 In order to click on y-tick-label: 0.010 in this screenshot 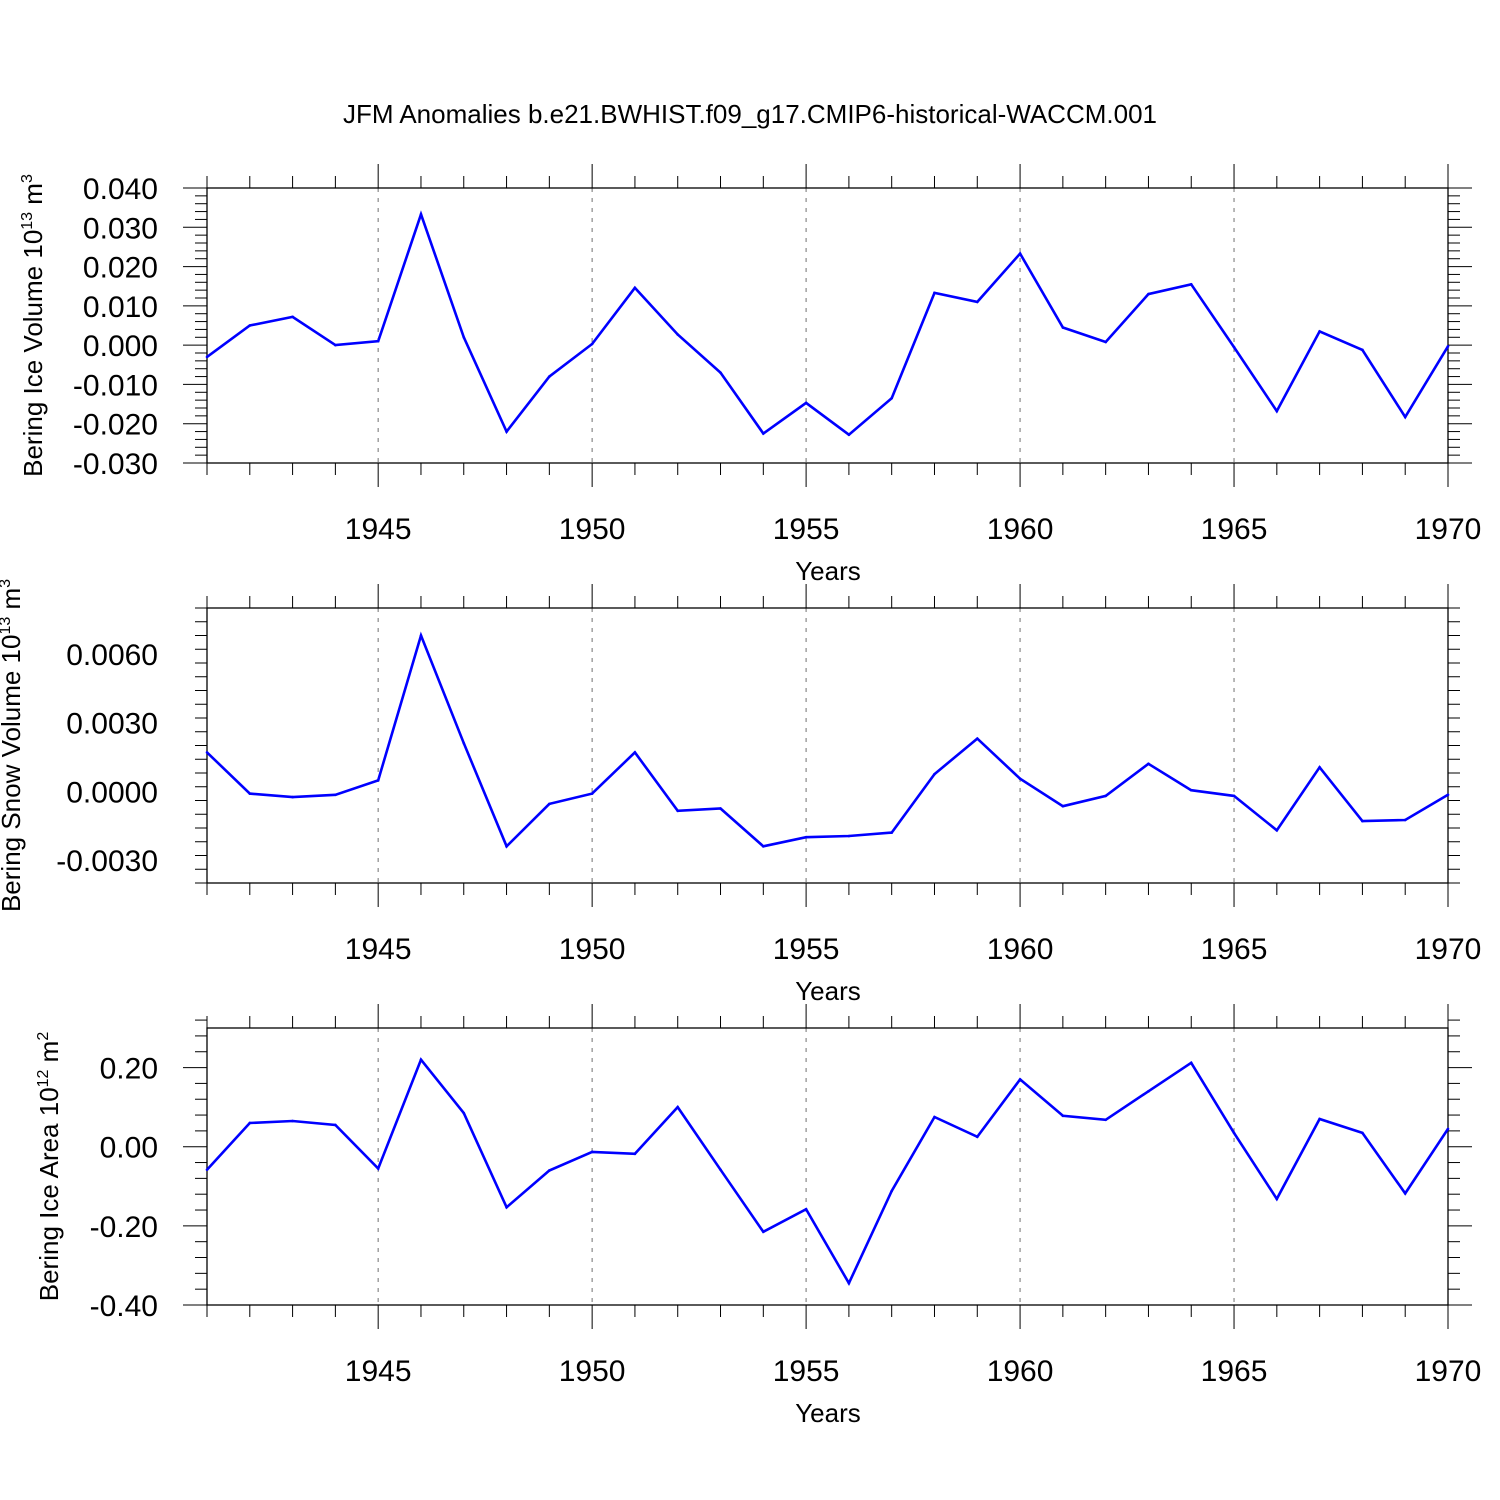, I will do `click(120, 307)`.